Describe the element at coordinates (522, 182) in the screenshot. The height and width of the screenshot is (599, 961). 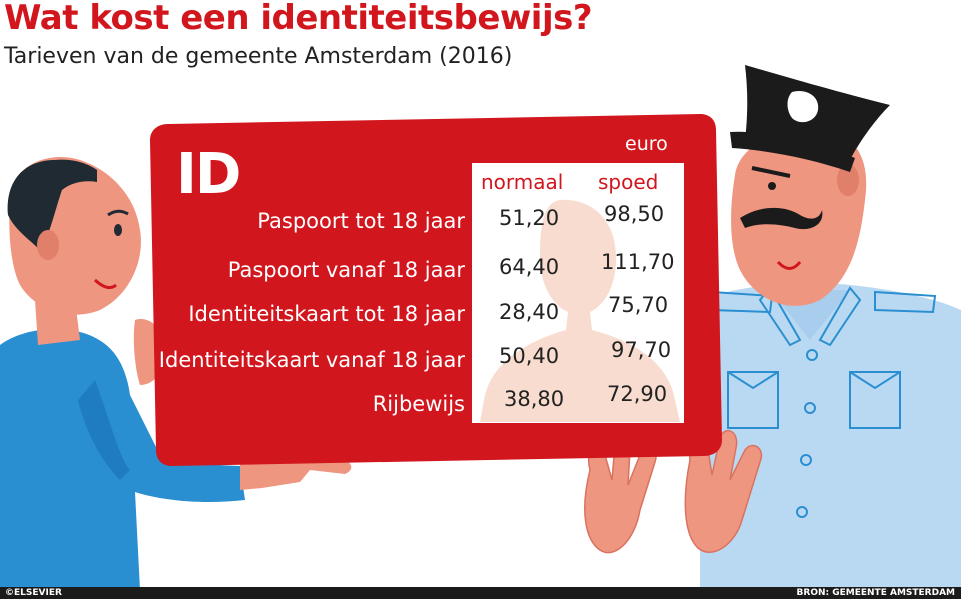
I see `column-header-normaal: normaal` at that location.